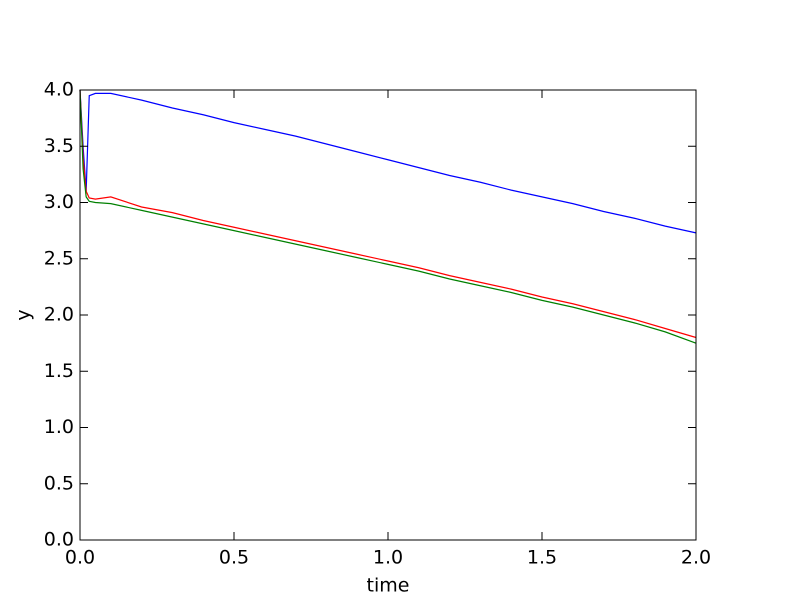 The width and height of the screenshot is (800, 600). What do you see at coordinates (59, 258) in the screenshot?
I see `y-tick-label: 2.5` at bounding box center [59, 258].